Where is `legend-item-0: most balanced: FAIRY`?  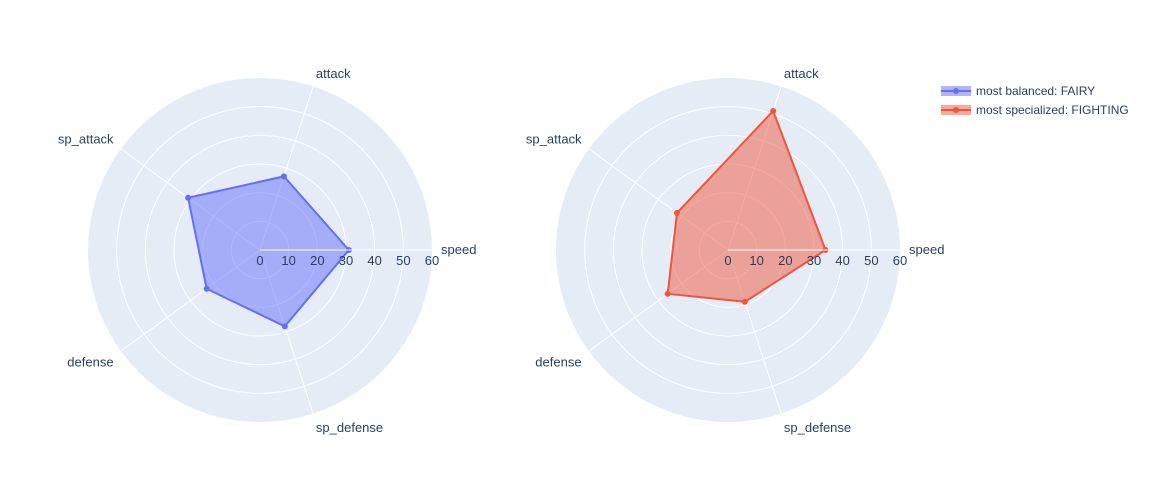
legend-item-0: most balanced: FAIRY is located at coordinates (1018, 91).